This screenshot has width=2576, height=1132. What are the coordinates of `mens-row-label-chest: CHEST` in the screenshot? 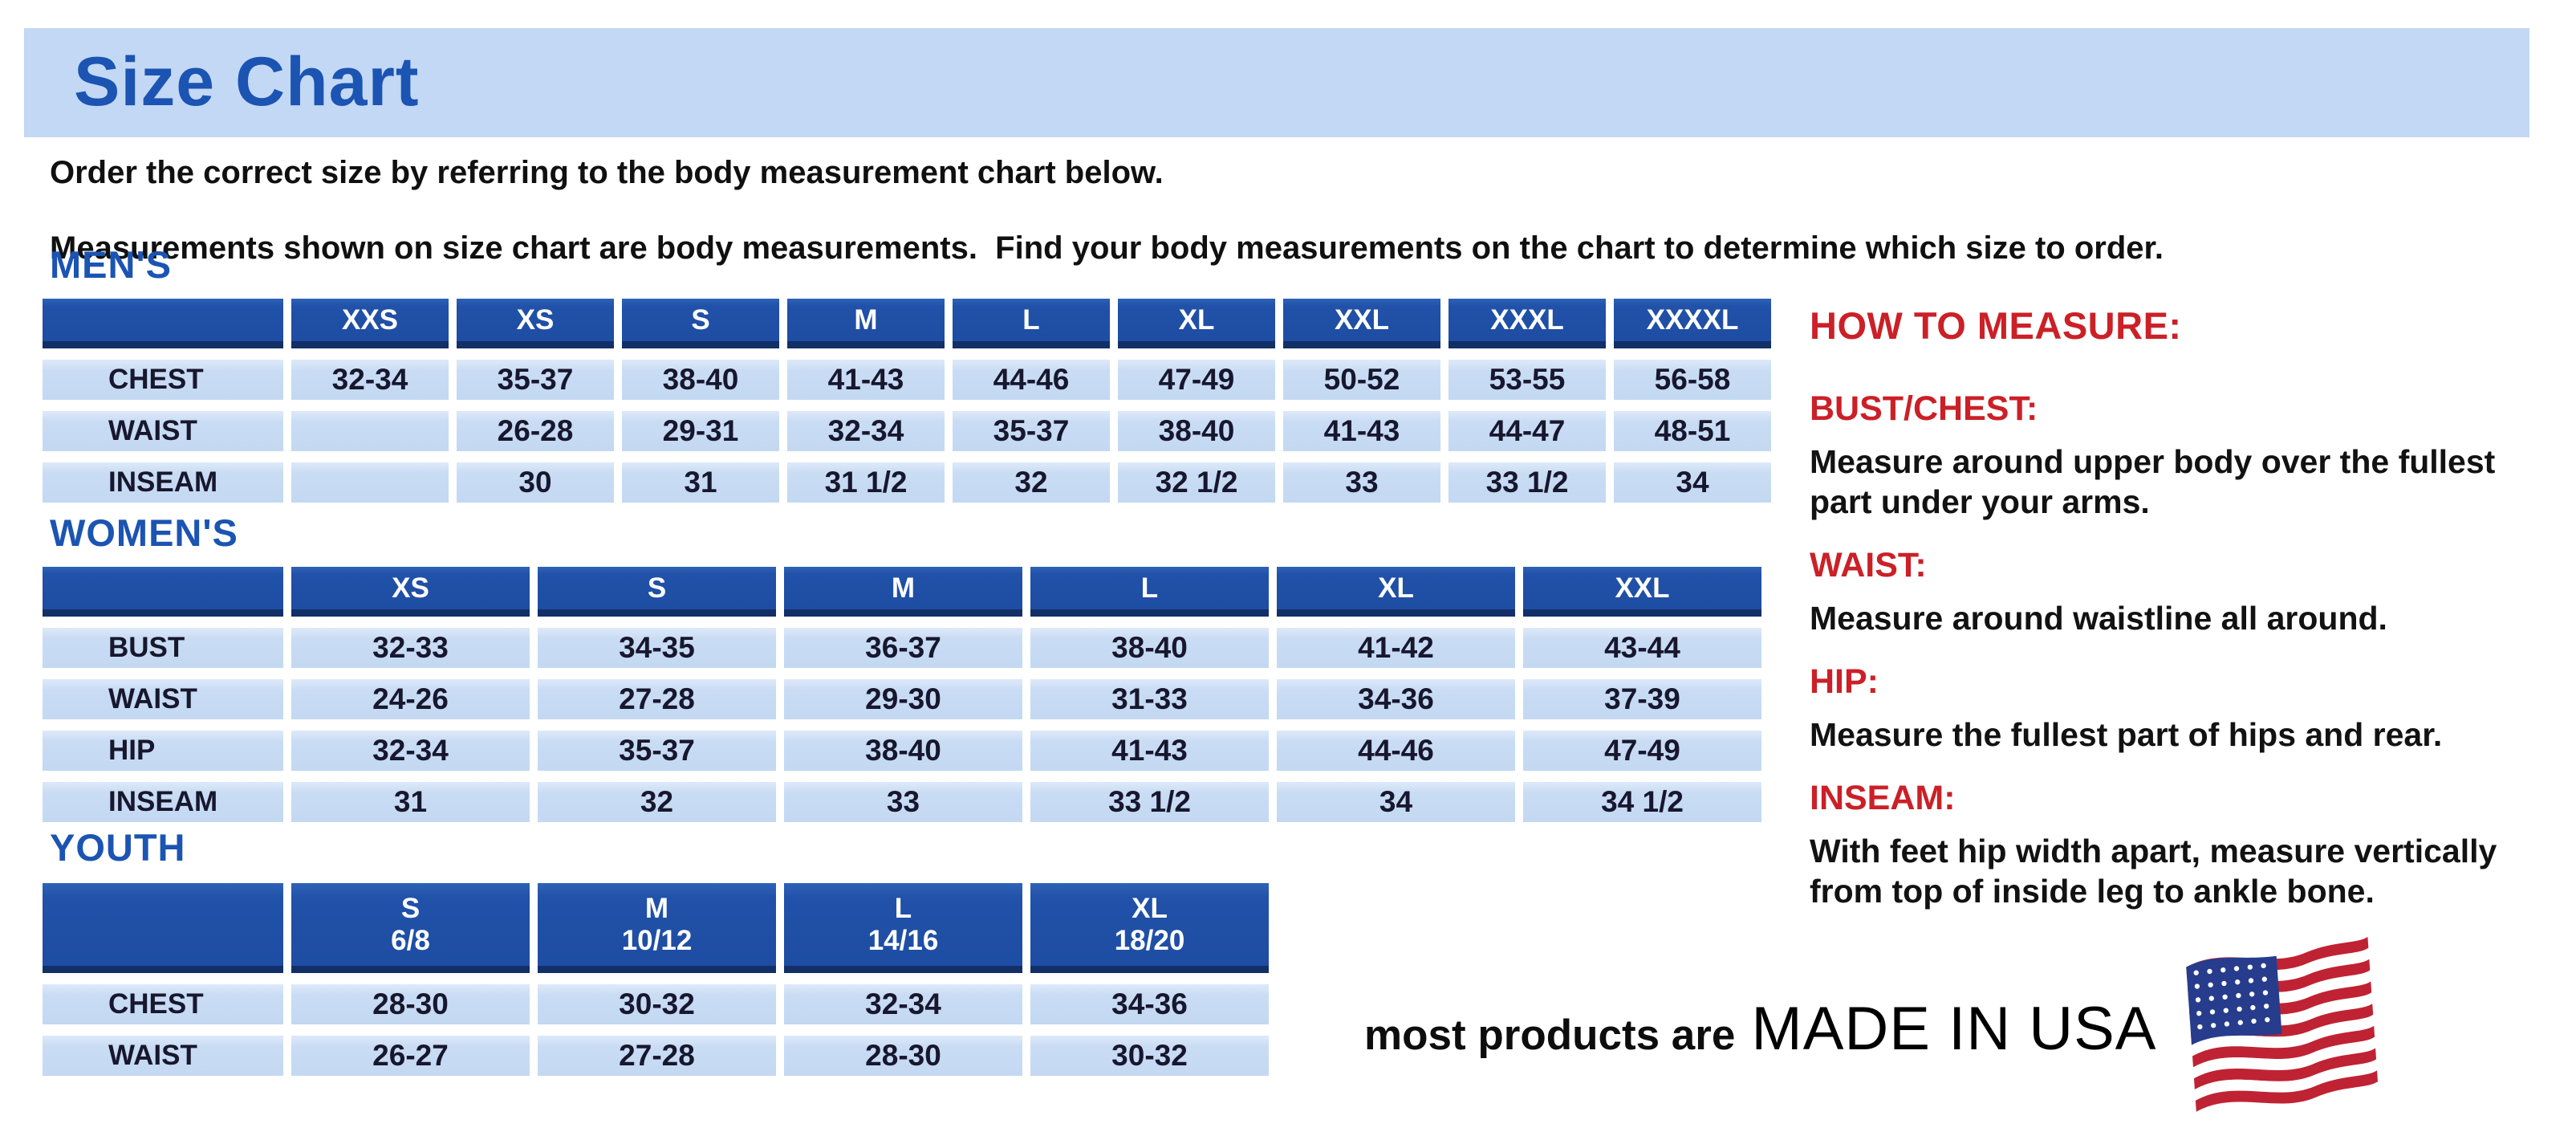 It's located at (163, 380).